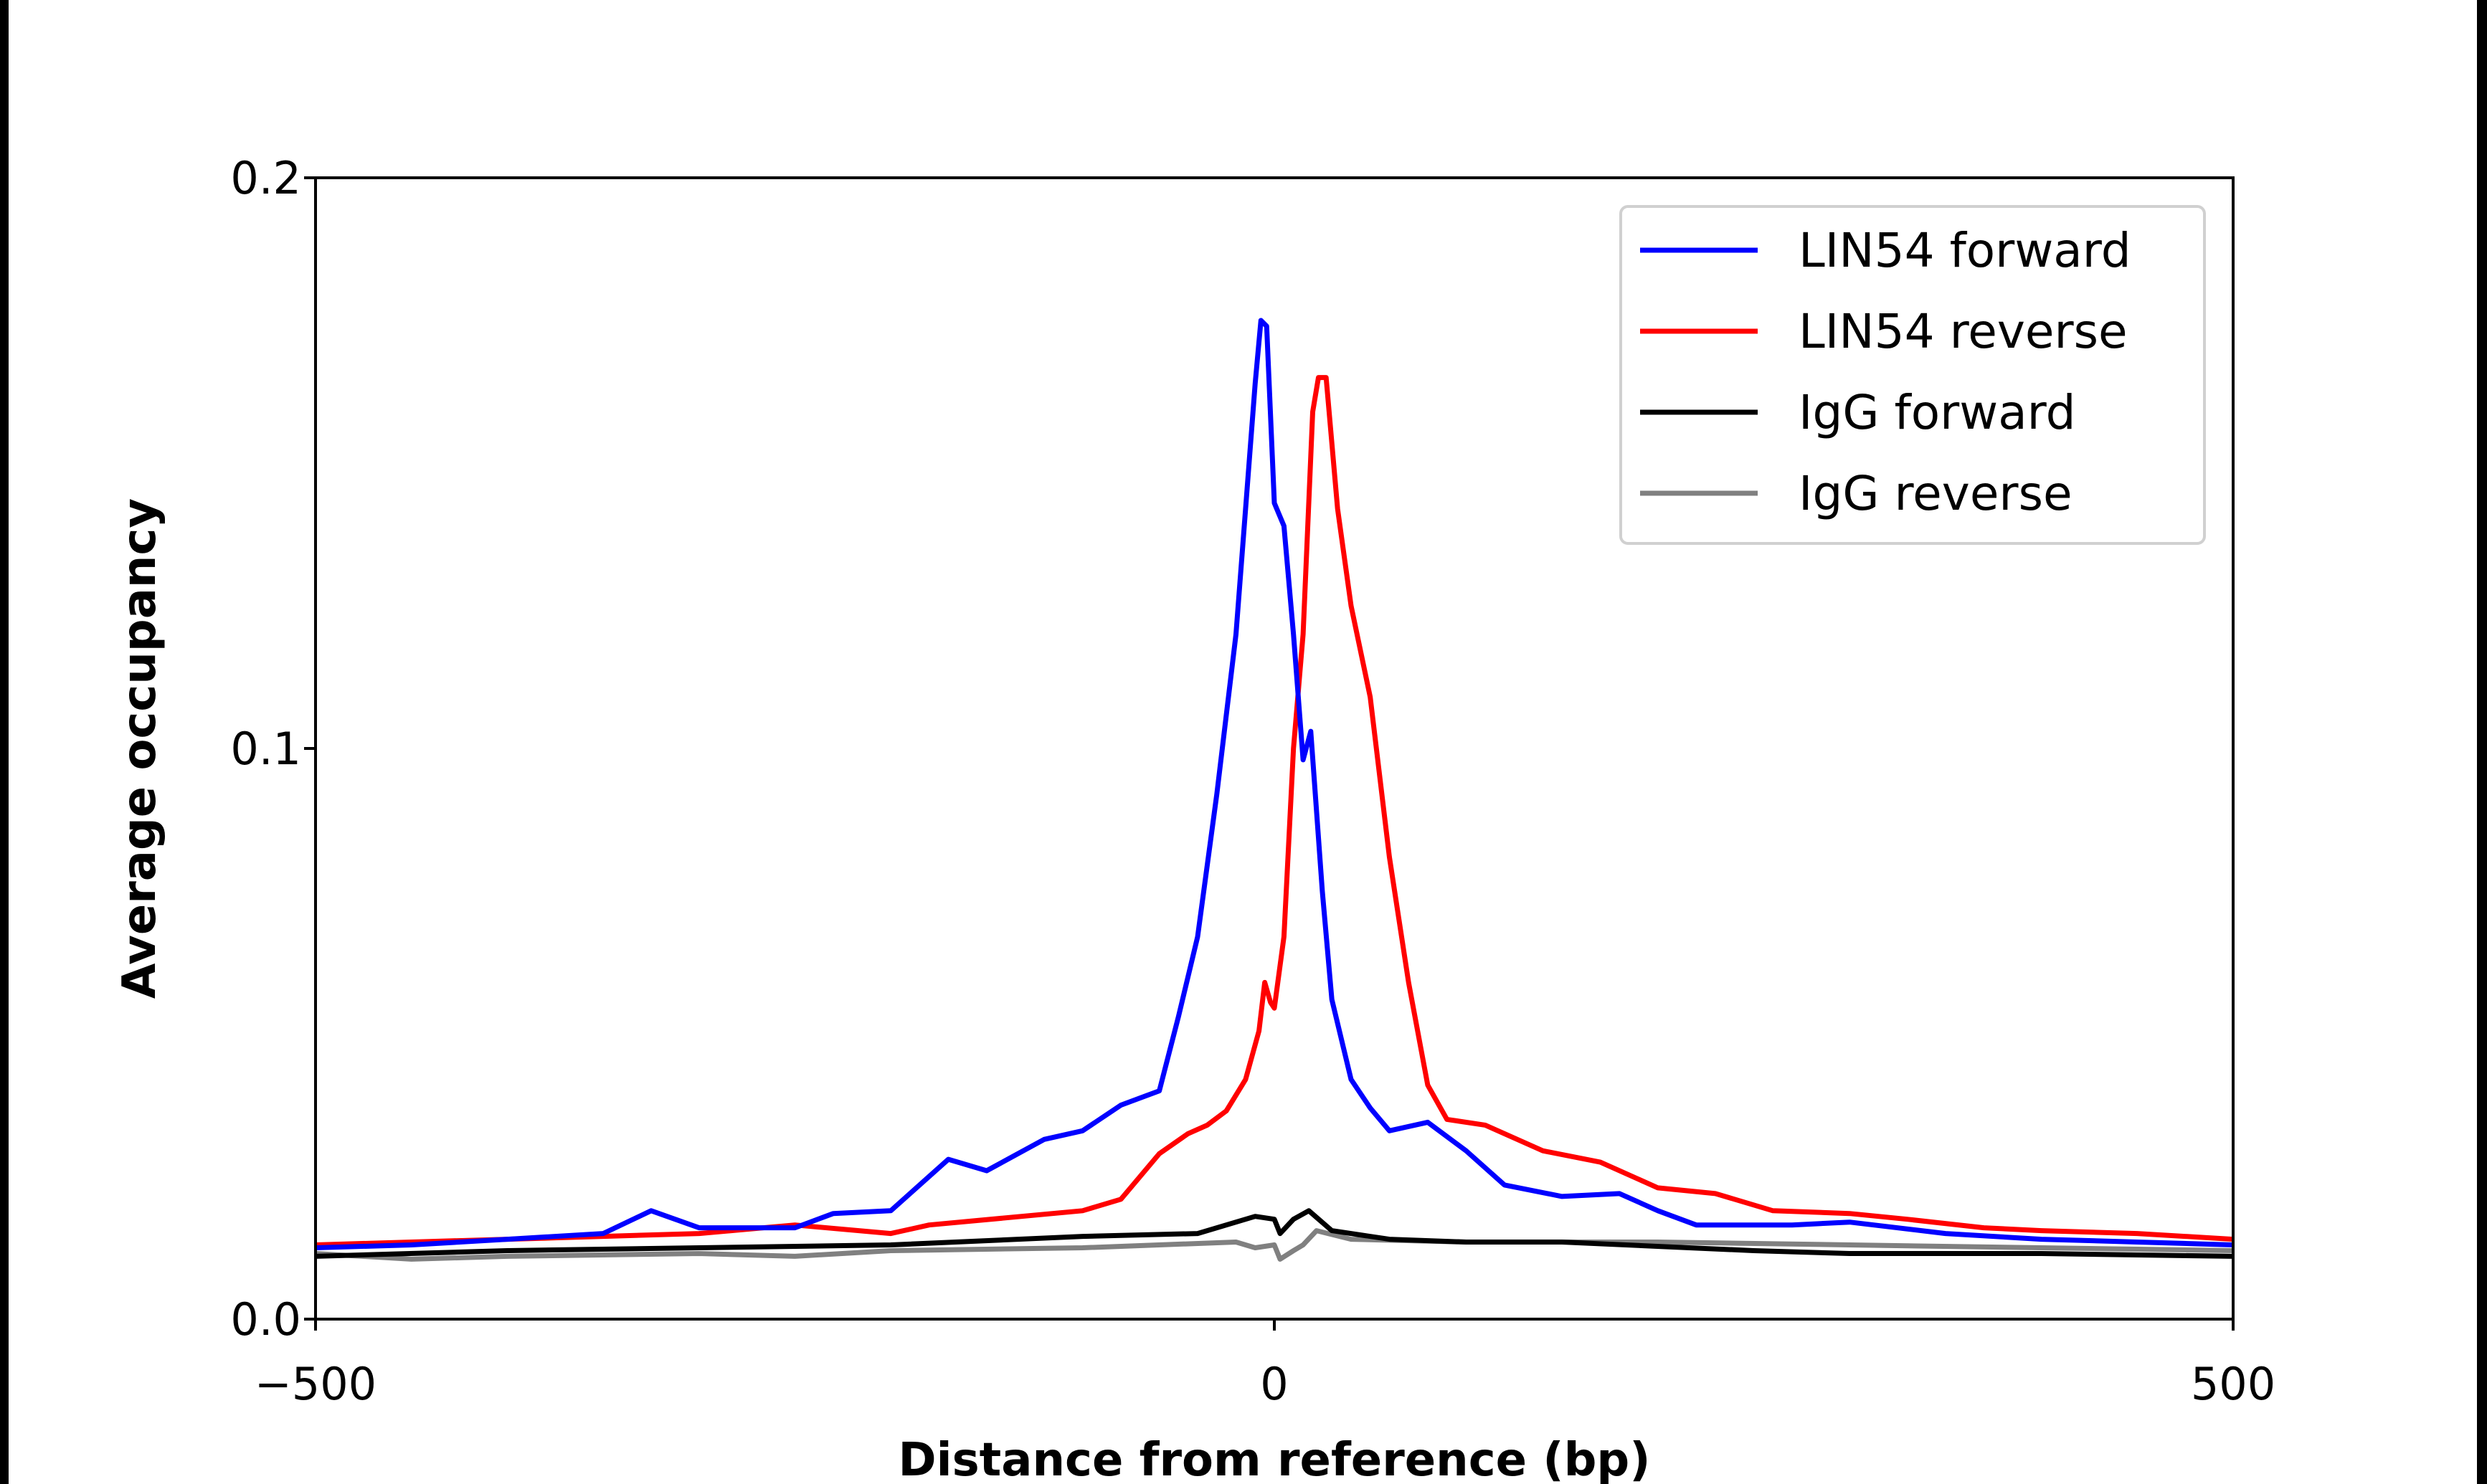 This screenshot has width=2487, height=1484. I want to click on x-tick-label: −500, so click(315, 1384).